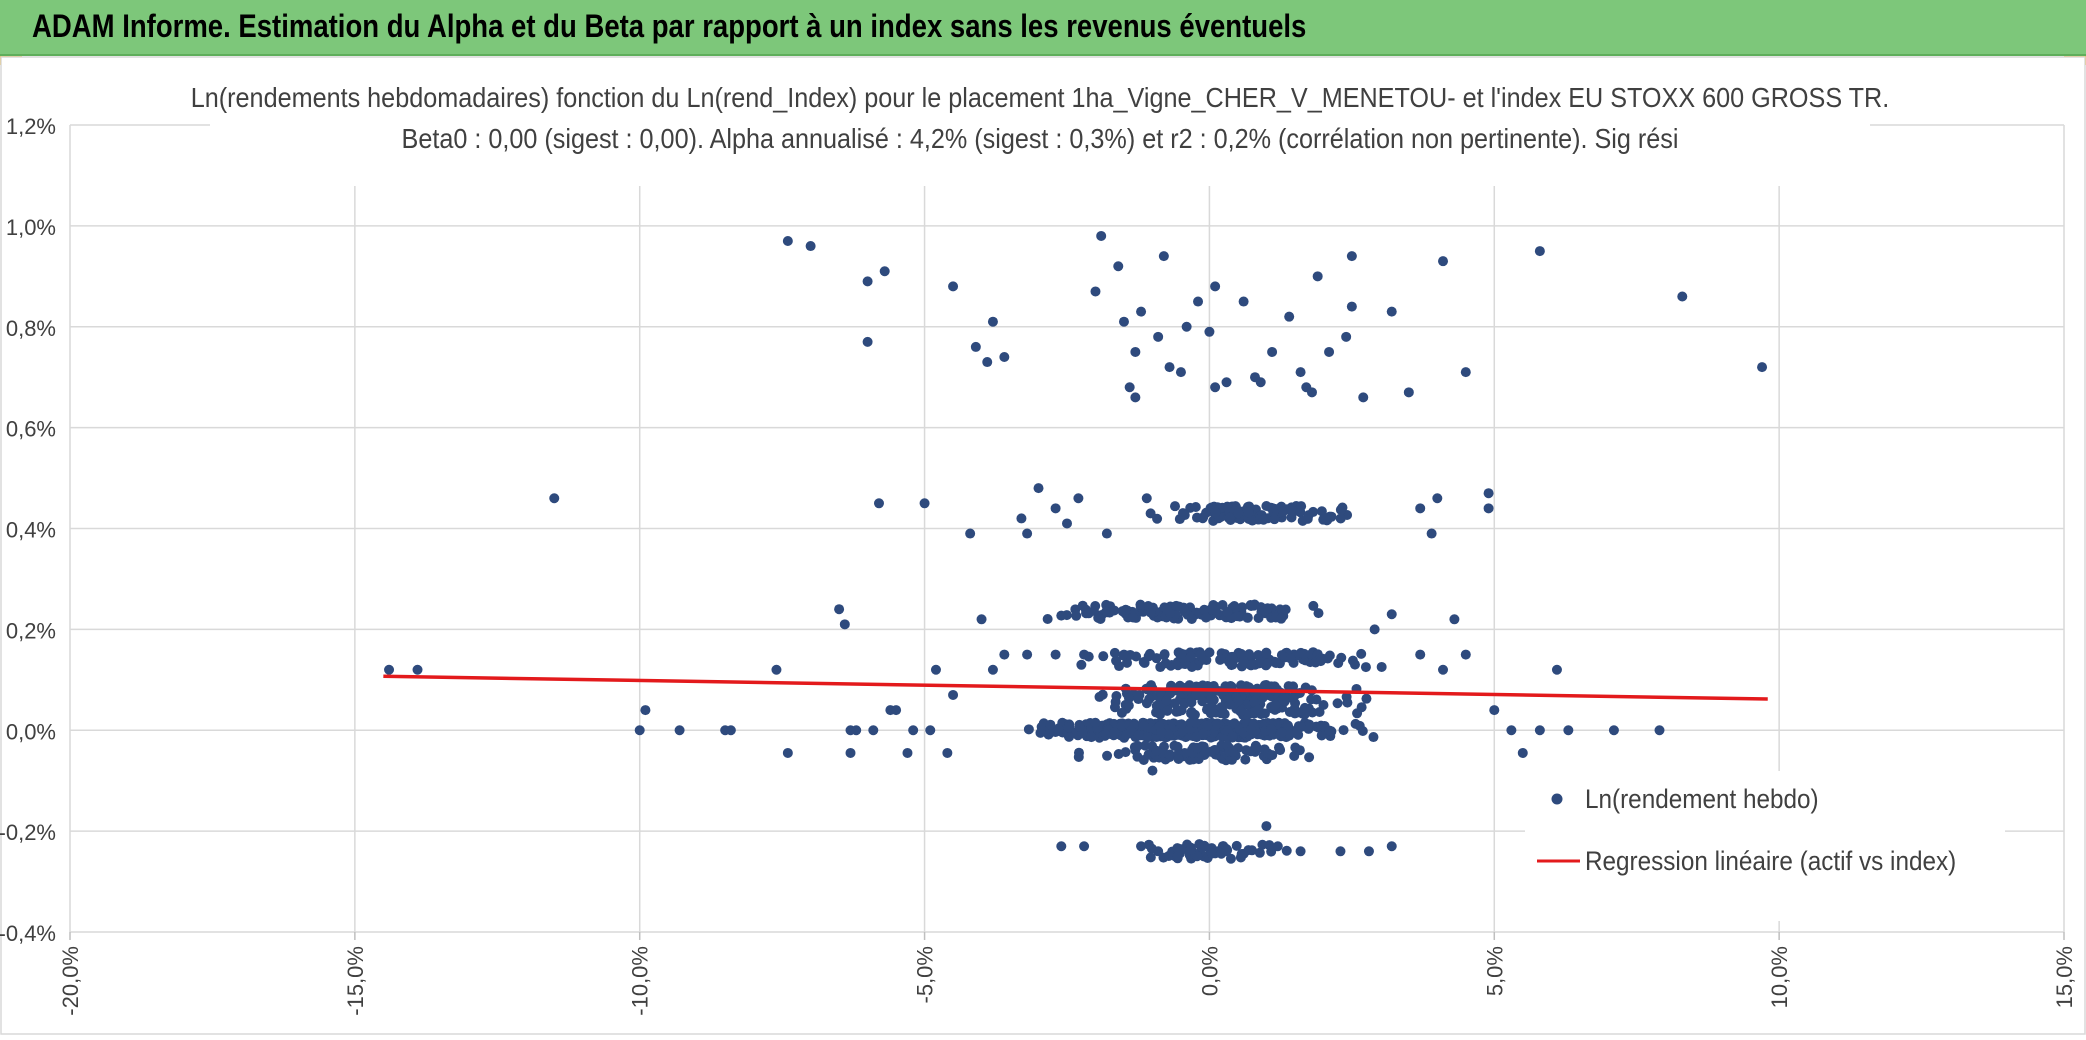 This screenshot has height=1040, width=2086. Describe the element at coordinates (1494, 971) in the screenshot. I see `x-tick-label: 5,0%` at that location.